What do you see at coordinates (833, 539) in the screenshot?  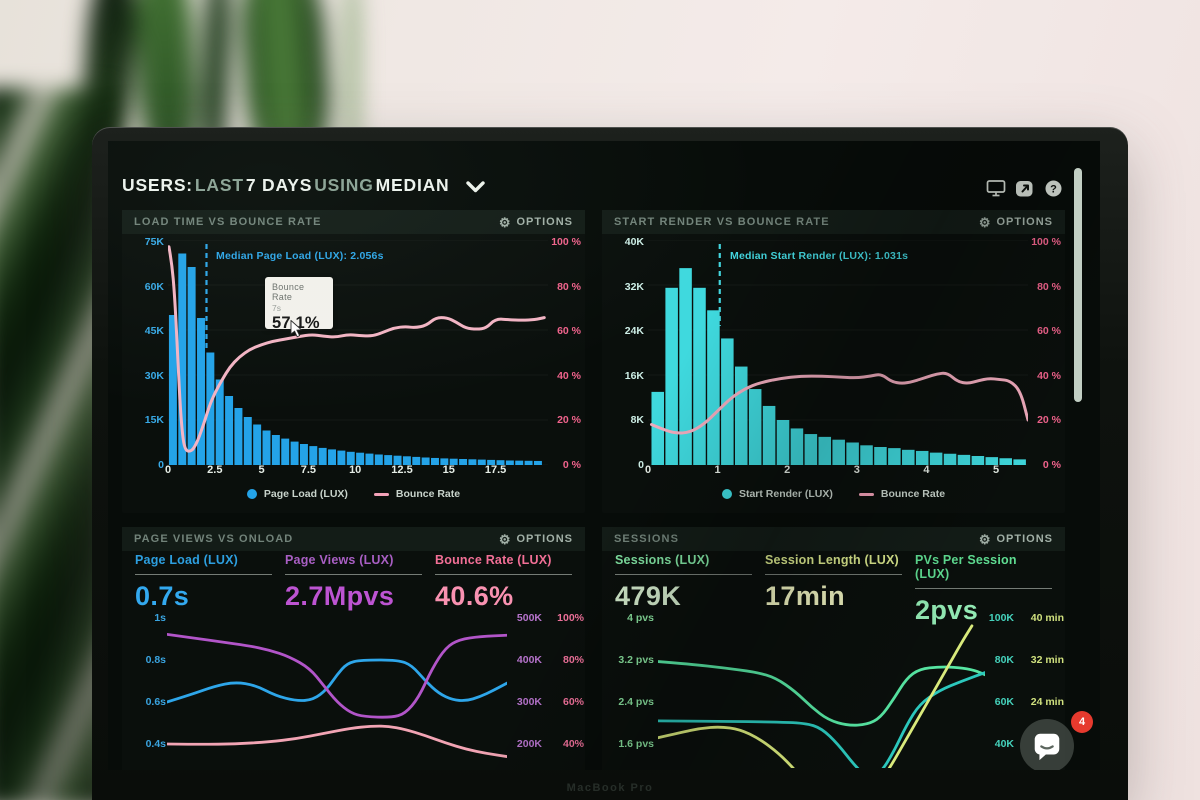 I see `panel-header: SESSIONS ⚙ OPTIONS` at bounding box center [833, 539].